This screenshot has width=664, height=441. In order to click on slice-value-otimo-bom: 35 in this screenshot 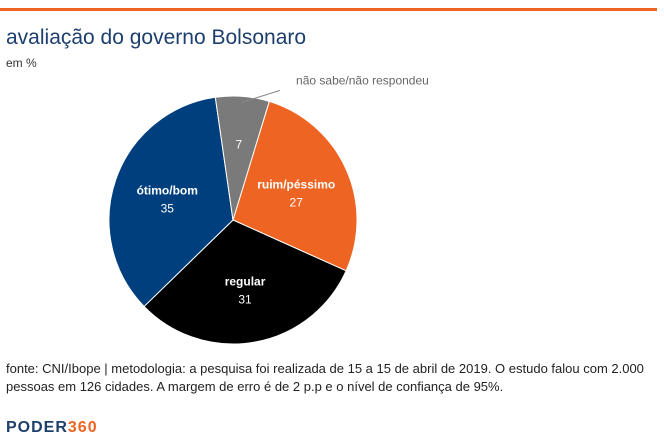, I will do `click(168, 209)`.